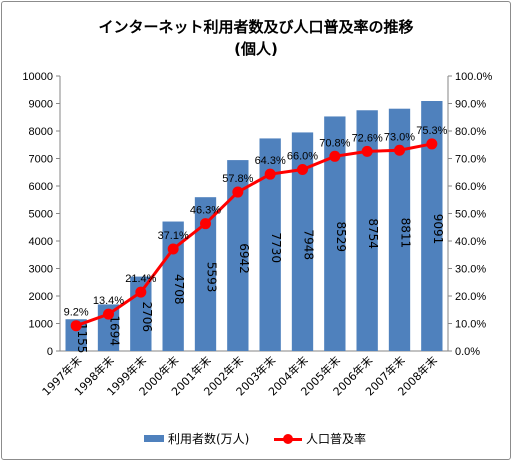 The image size is (512, 461). Describe the element at coordinates (270, 161) in the screenshot. I see `rate-value-label: 64.3%` at that location.